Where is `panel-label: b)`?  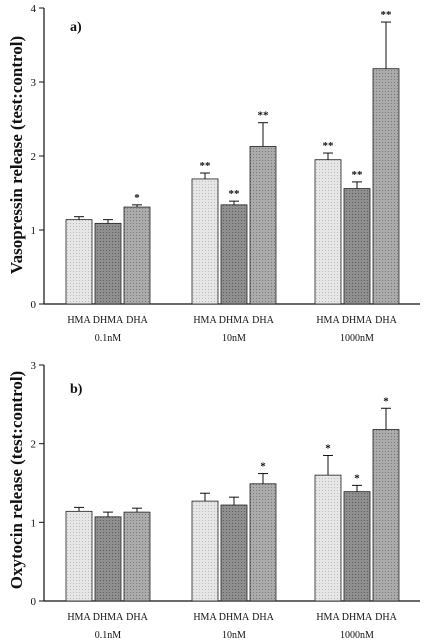 panel-label: b) is located at coordinates (76, 389).